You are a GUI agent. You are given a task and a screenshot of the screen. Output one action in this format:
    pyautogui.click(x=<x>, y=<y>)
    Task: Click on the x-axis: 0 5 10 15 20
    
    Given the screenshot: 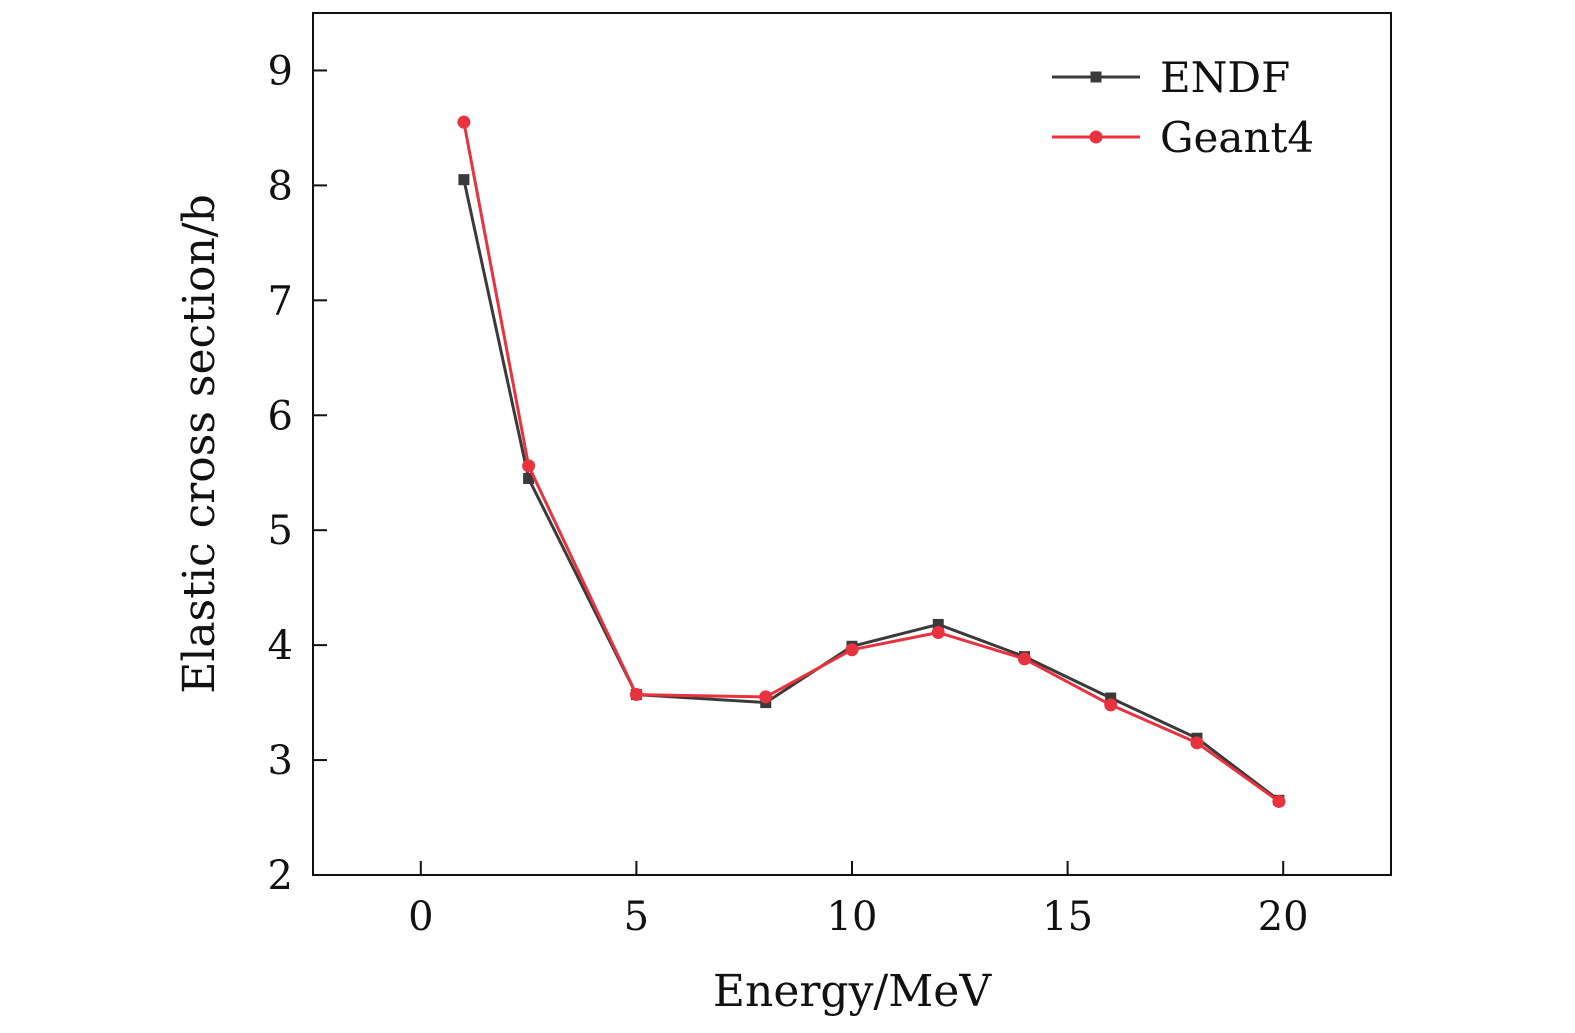 What is the action you would take?
    pyautogui.click(x=858, y=900)
    